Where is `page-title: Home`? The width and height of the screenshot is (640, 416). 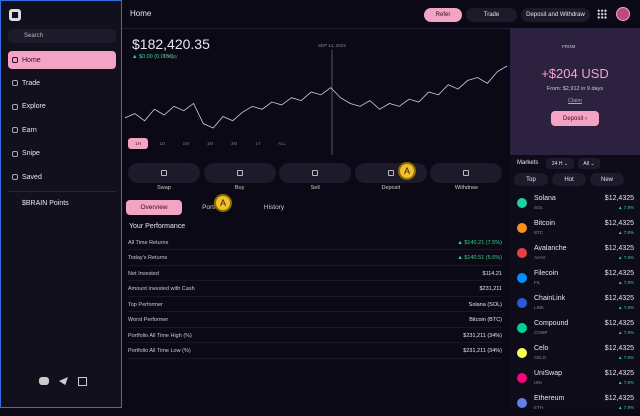
page-title: Home is located at coordinates (141, 13).